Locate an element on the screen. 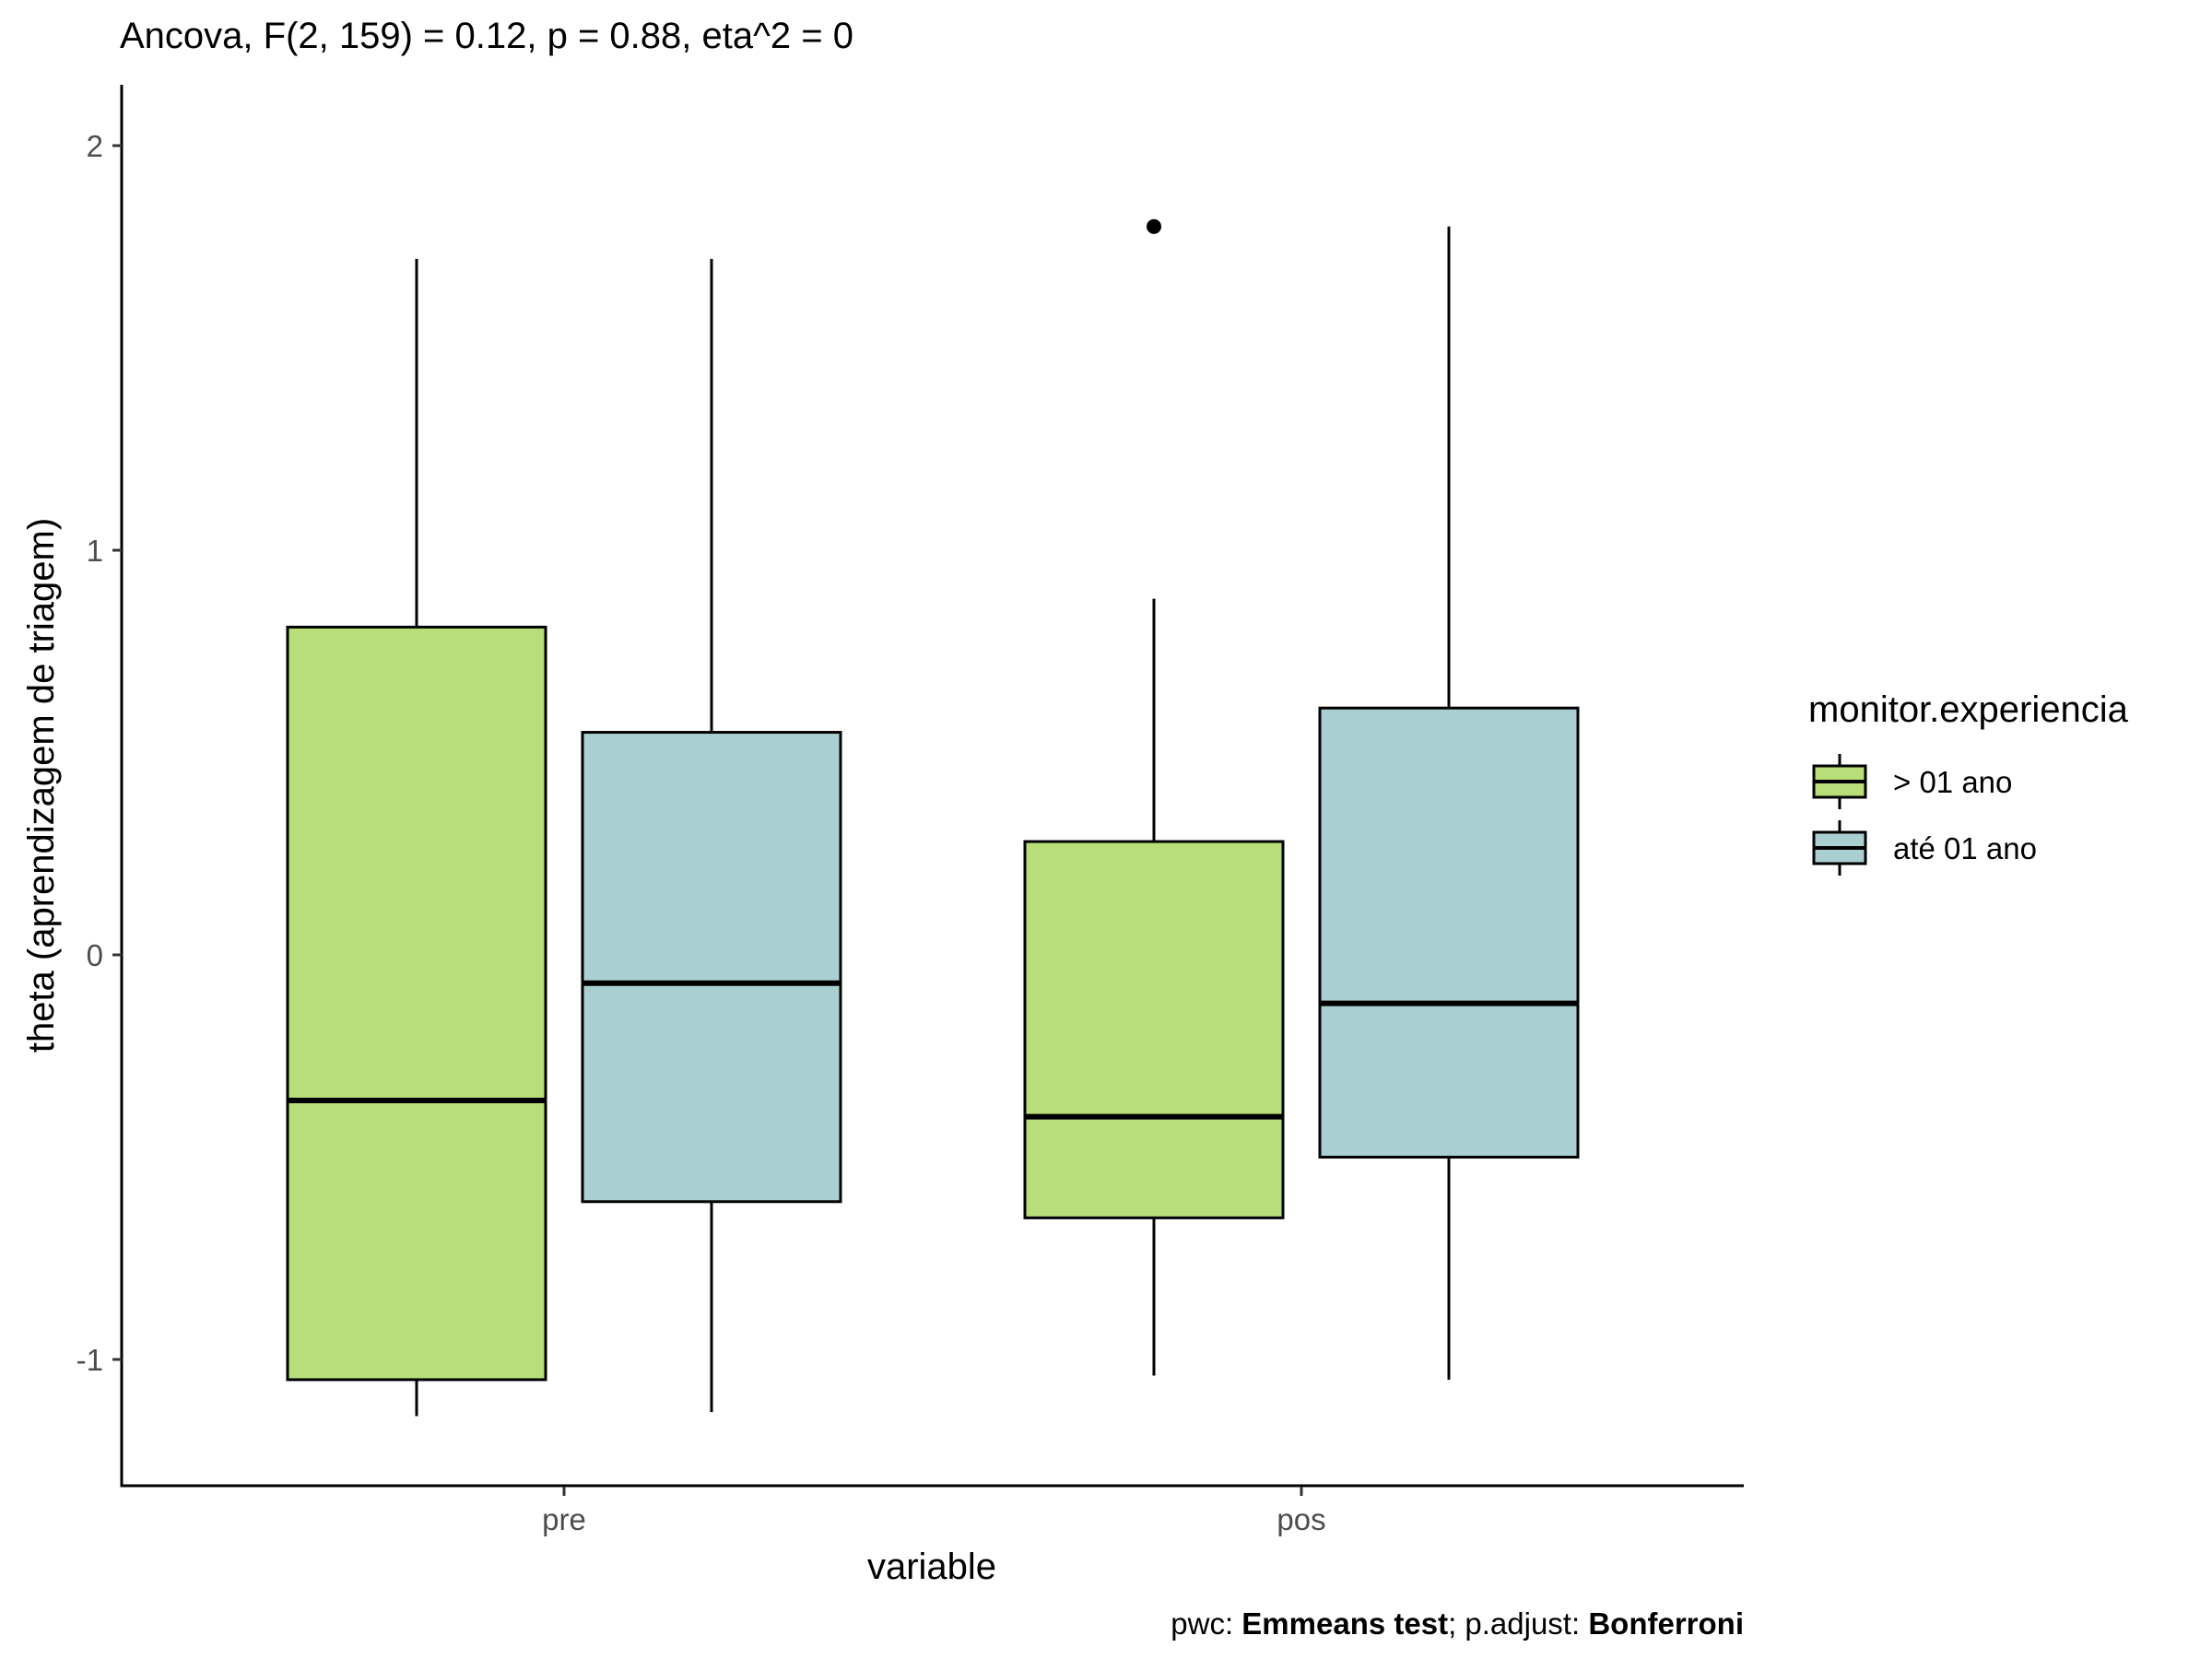 The height and width of the screenshot is (1659, 2212). y-tick-label: 2 is located at coordinates (95, 146).